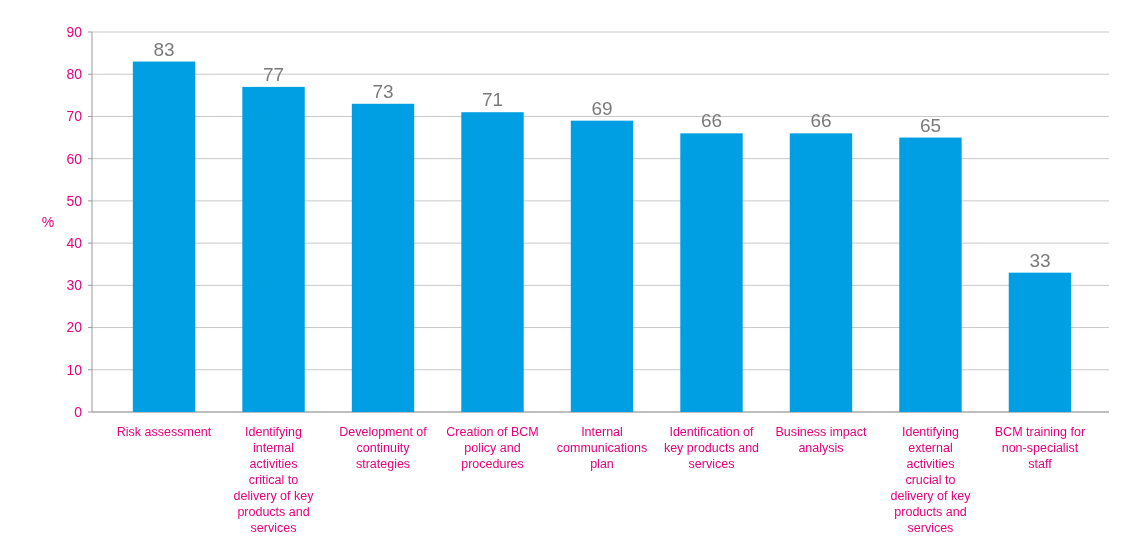 The height and width of the screenshot is (552, 1139). What do you see at coordinates (74, 327) in the screenshot?
I see `y-tick-label: 20` at bounding box center [74, 327].